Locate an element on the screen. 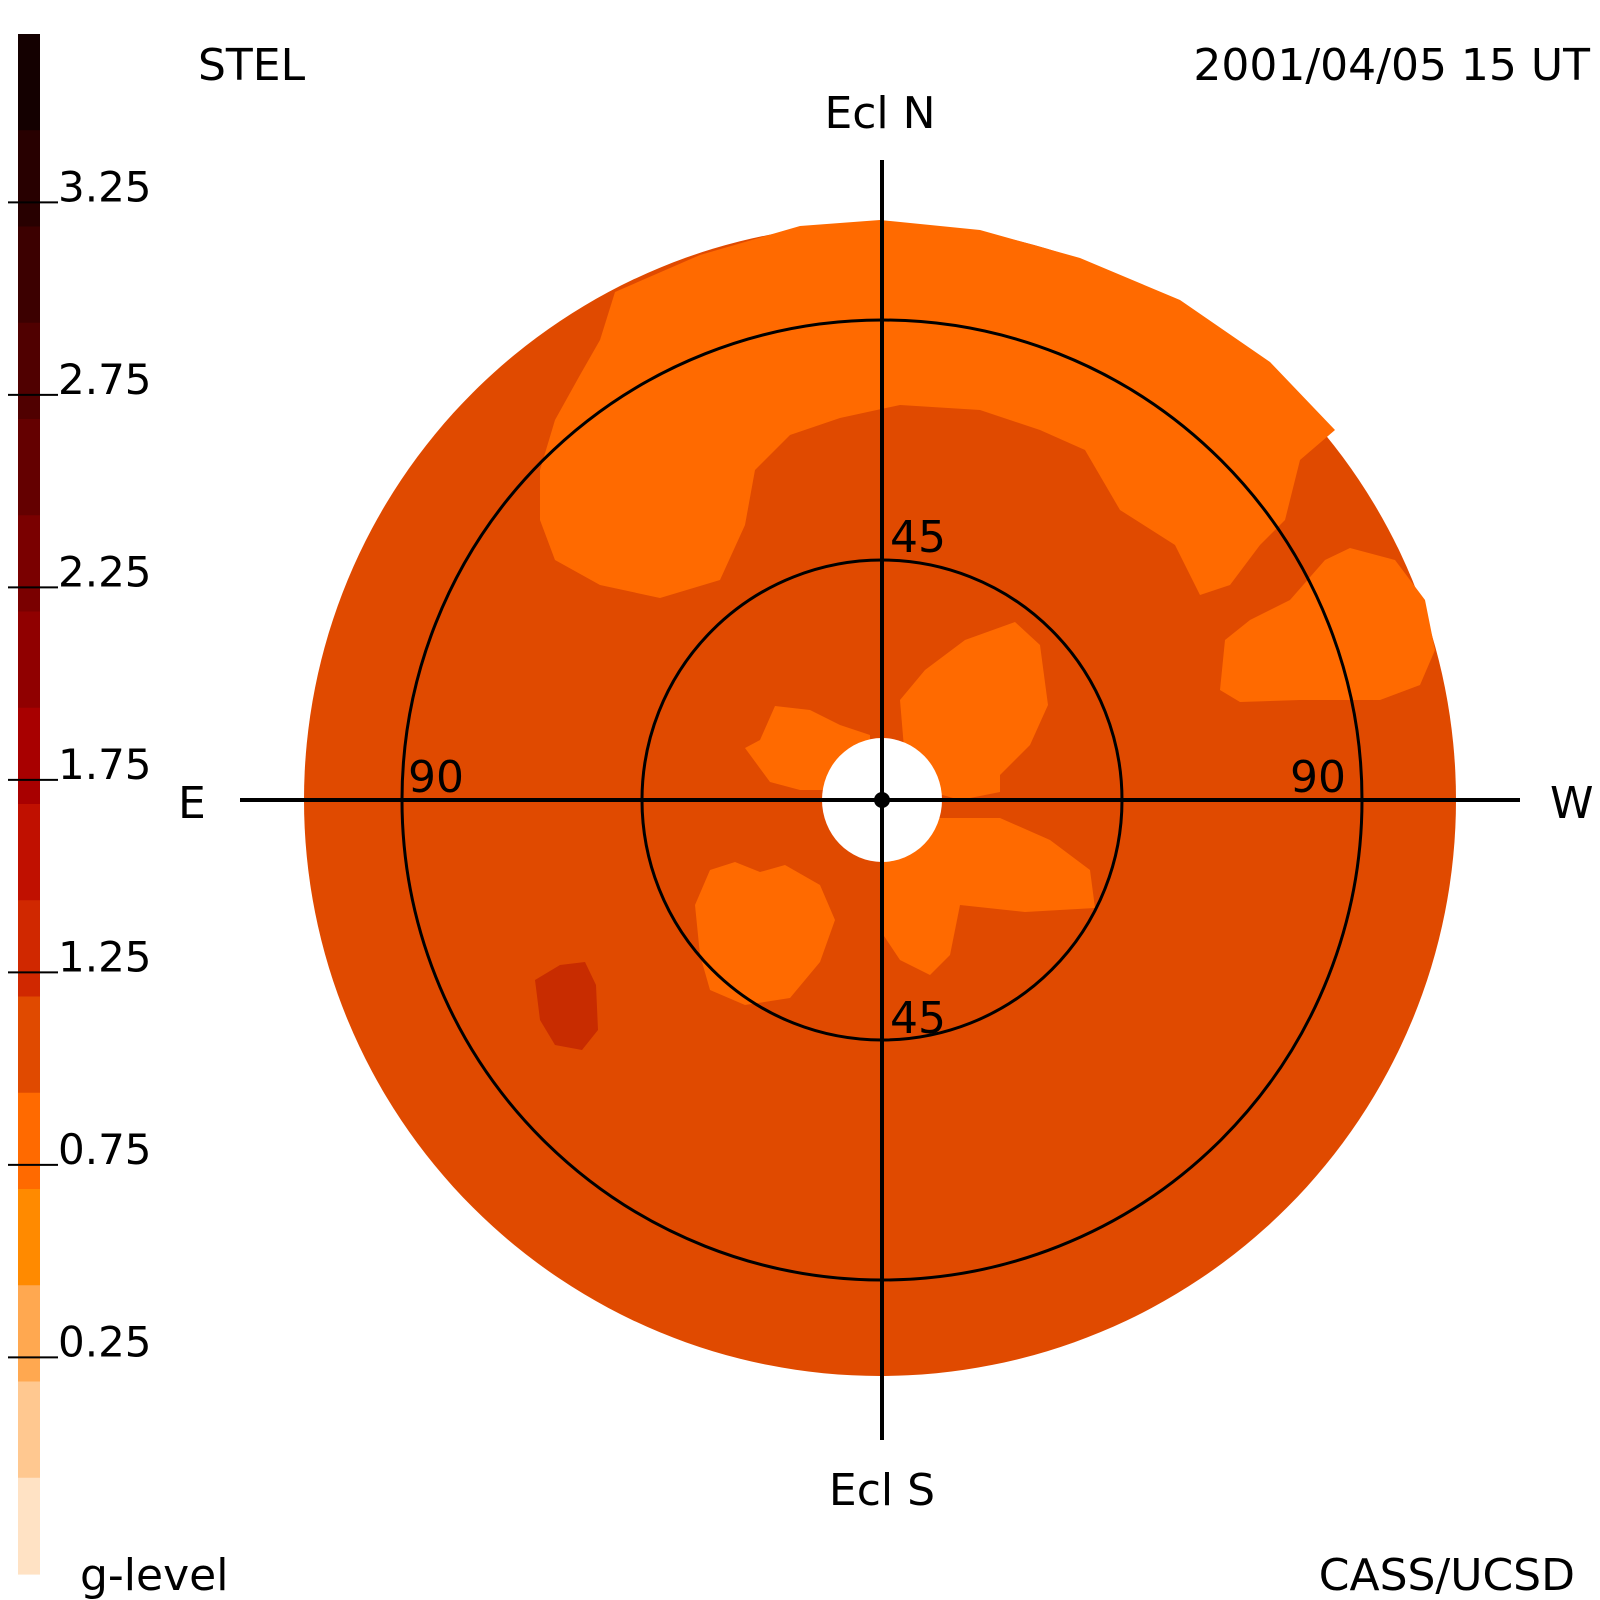 The width and height of the screenshot is (1600, 1600). colorbar-tick-label: 1.25 is located at coordinates (105, 956).